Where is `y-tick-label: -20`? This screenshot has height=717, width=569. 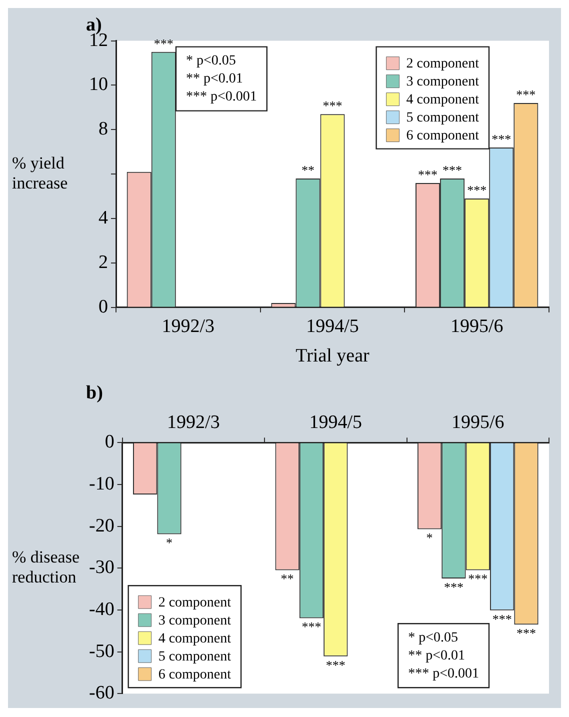
y-tick-label: -20 is located at coordinates (101, 525).